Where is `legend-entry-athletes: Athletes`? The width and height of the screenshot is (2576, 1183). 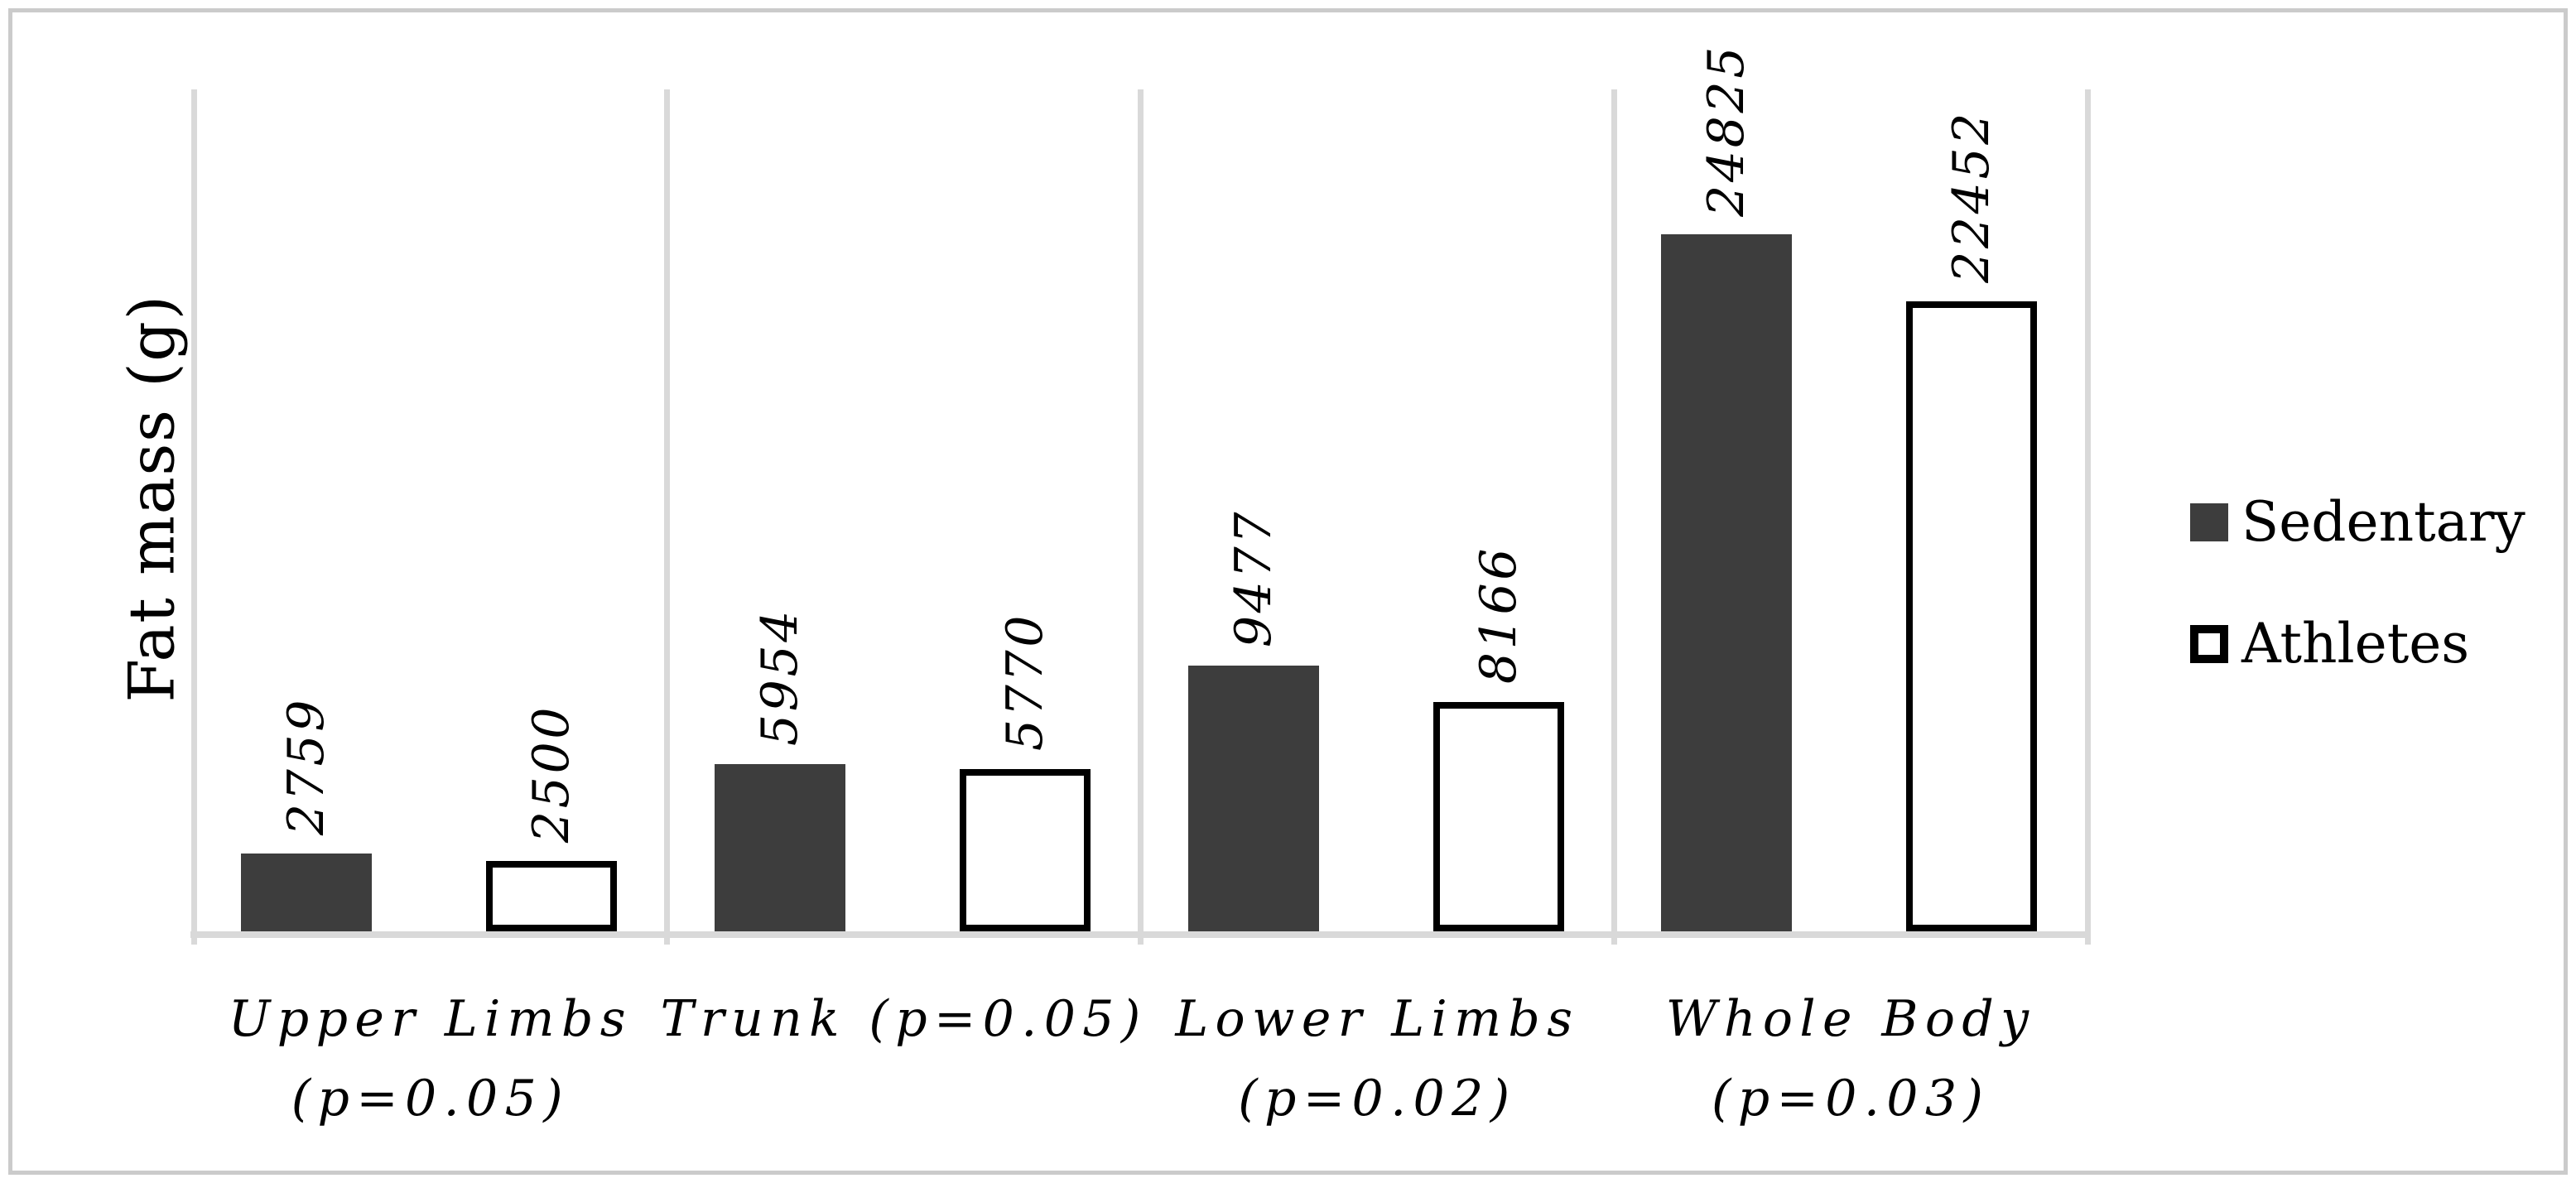 legend-entry-athletes: Athletes is located at coordinates (2357, 644).